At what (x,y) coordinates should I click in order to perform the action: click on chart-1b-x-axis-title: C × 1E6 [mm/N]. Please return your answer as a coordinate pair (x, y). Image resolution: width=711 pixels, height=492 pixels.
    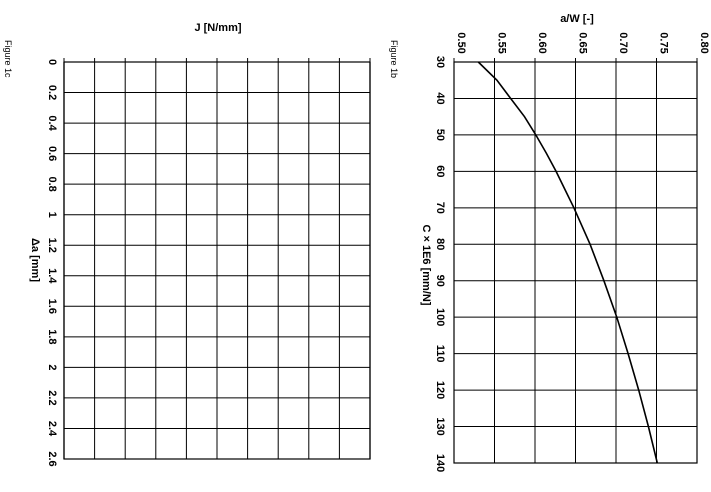
    Looking at the image, I should click on (426, 265).